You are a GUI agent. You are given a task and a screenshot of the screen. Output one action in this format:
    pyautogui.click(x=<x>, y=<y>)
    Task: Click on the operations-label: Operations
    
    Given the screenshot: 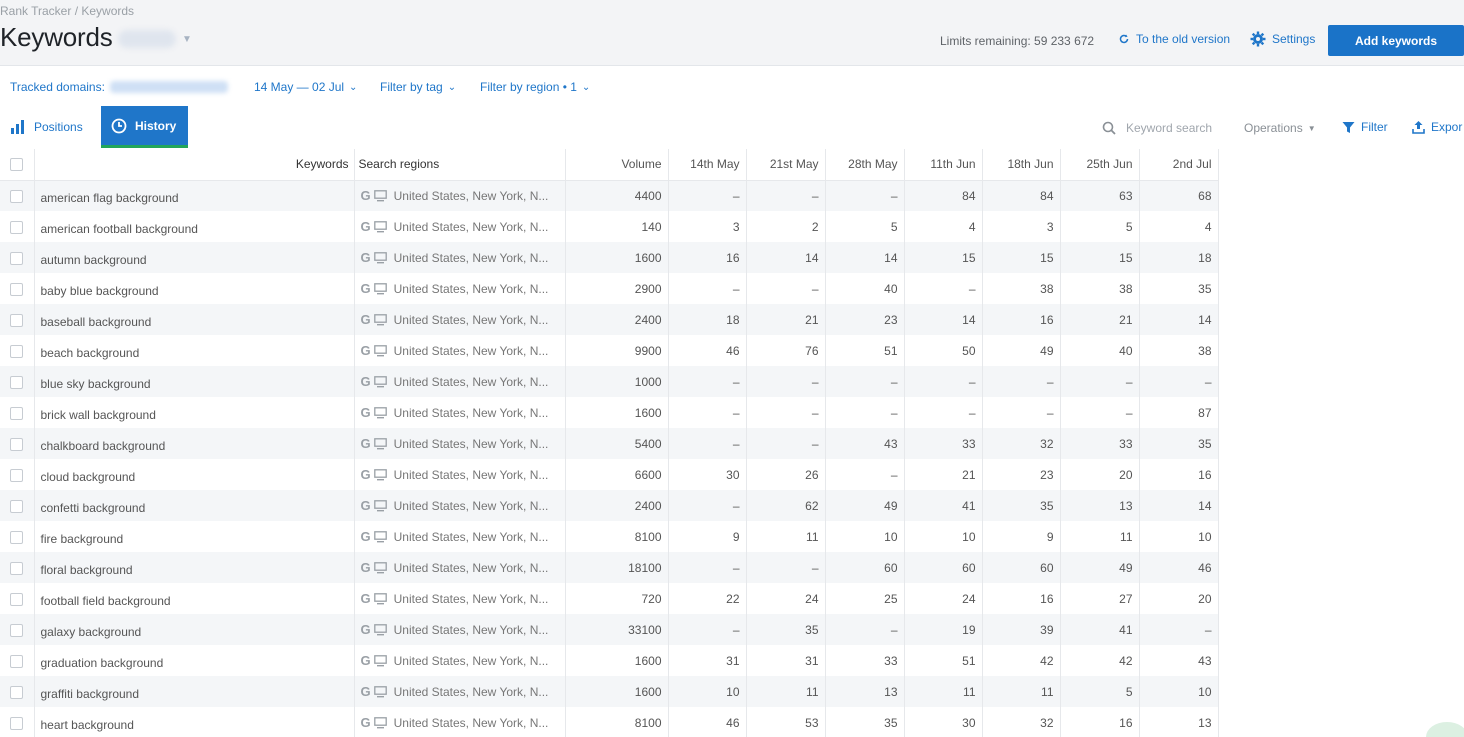 What is the action you would take?
    pyautogui.click(x=1273, y=128)
    